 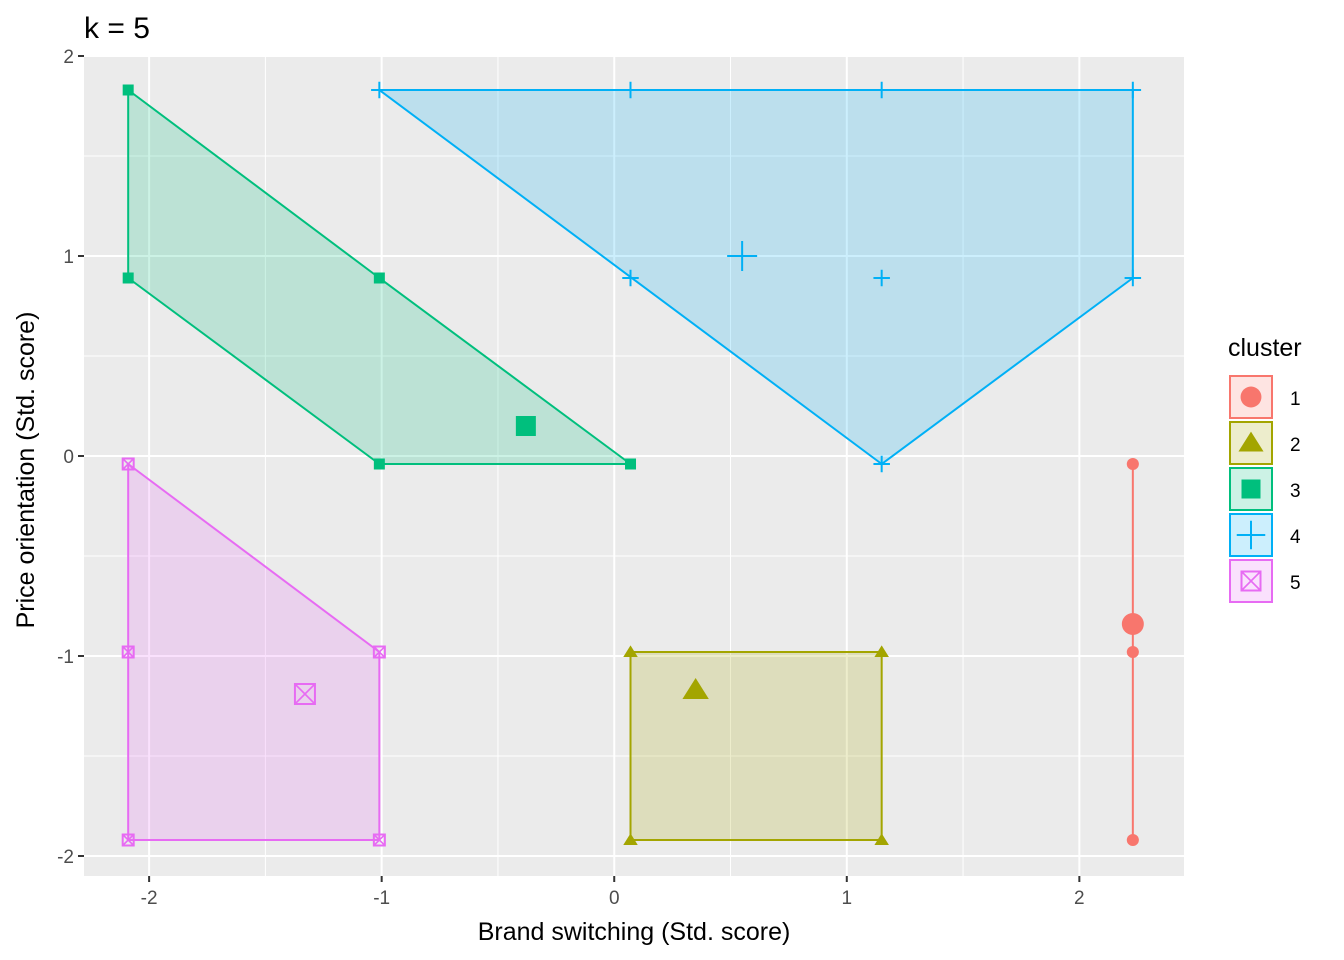 I want to click on legend-label: 4, so click(x=1295, y=537).